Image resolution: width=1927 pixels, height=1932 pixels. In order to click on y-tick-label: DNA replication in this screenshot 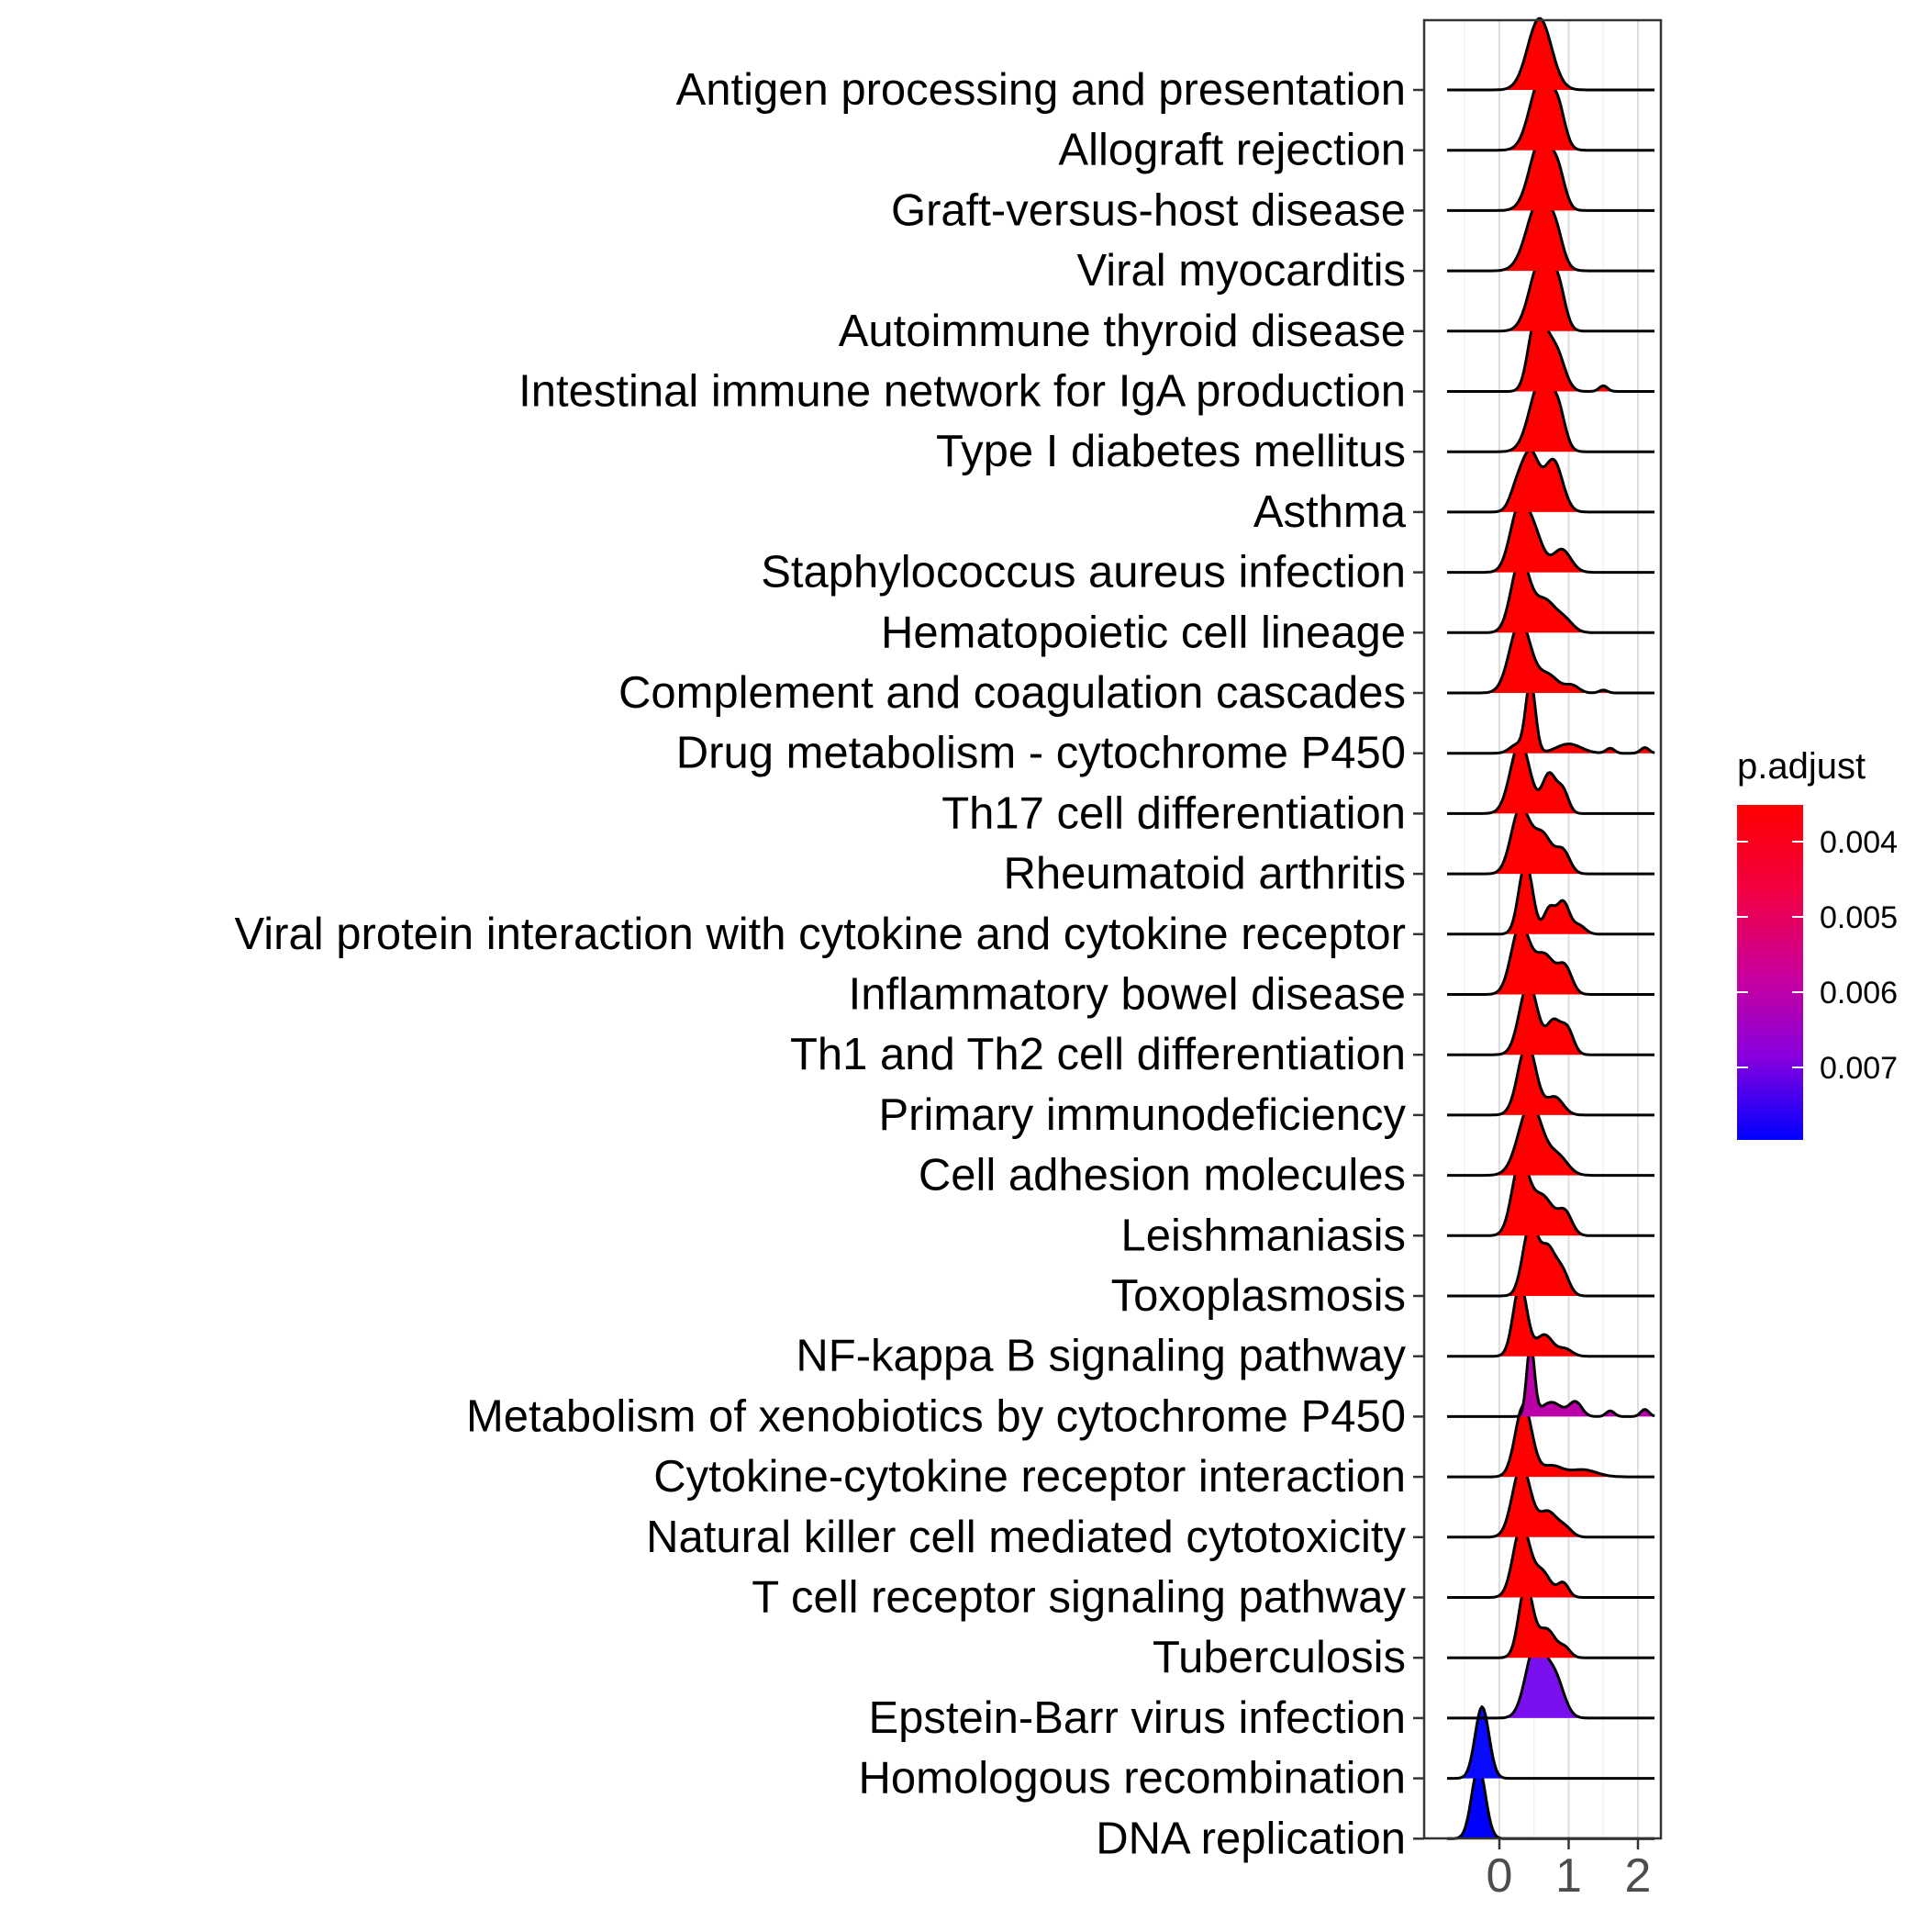, I will do `click(1251, 1838)`.